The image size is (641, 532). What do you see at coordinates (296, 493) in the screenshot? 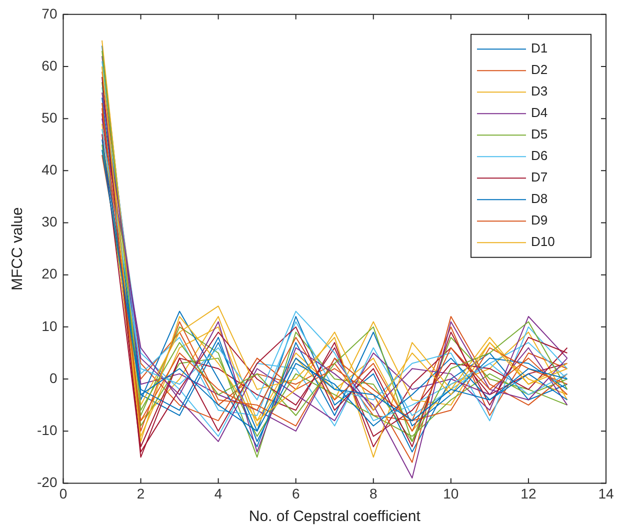
I see `x-tick-label: 6` at bounding box center [296, 493].